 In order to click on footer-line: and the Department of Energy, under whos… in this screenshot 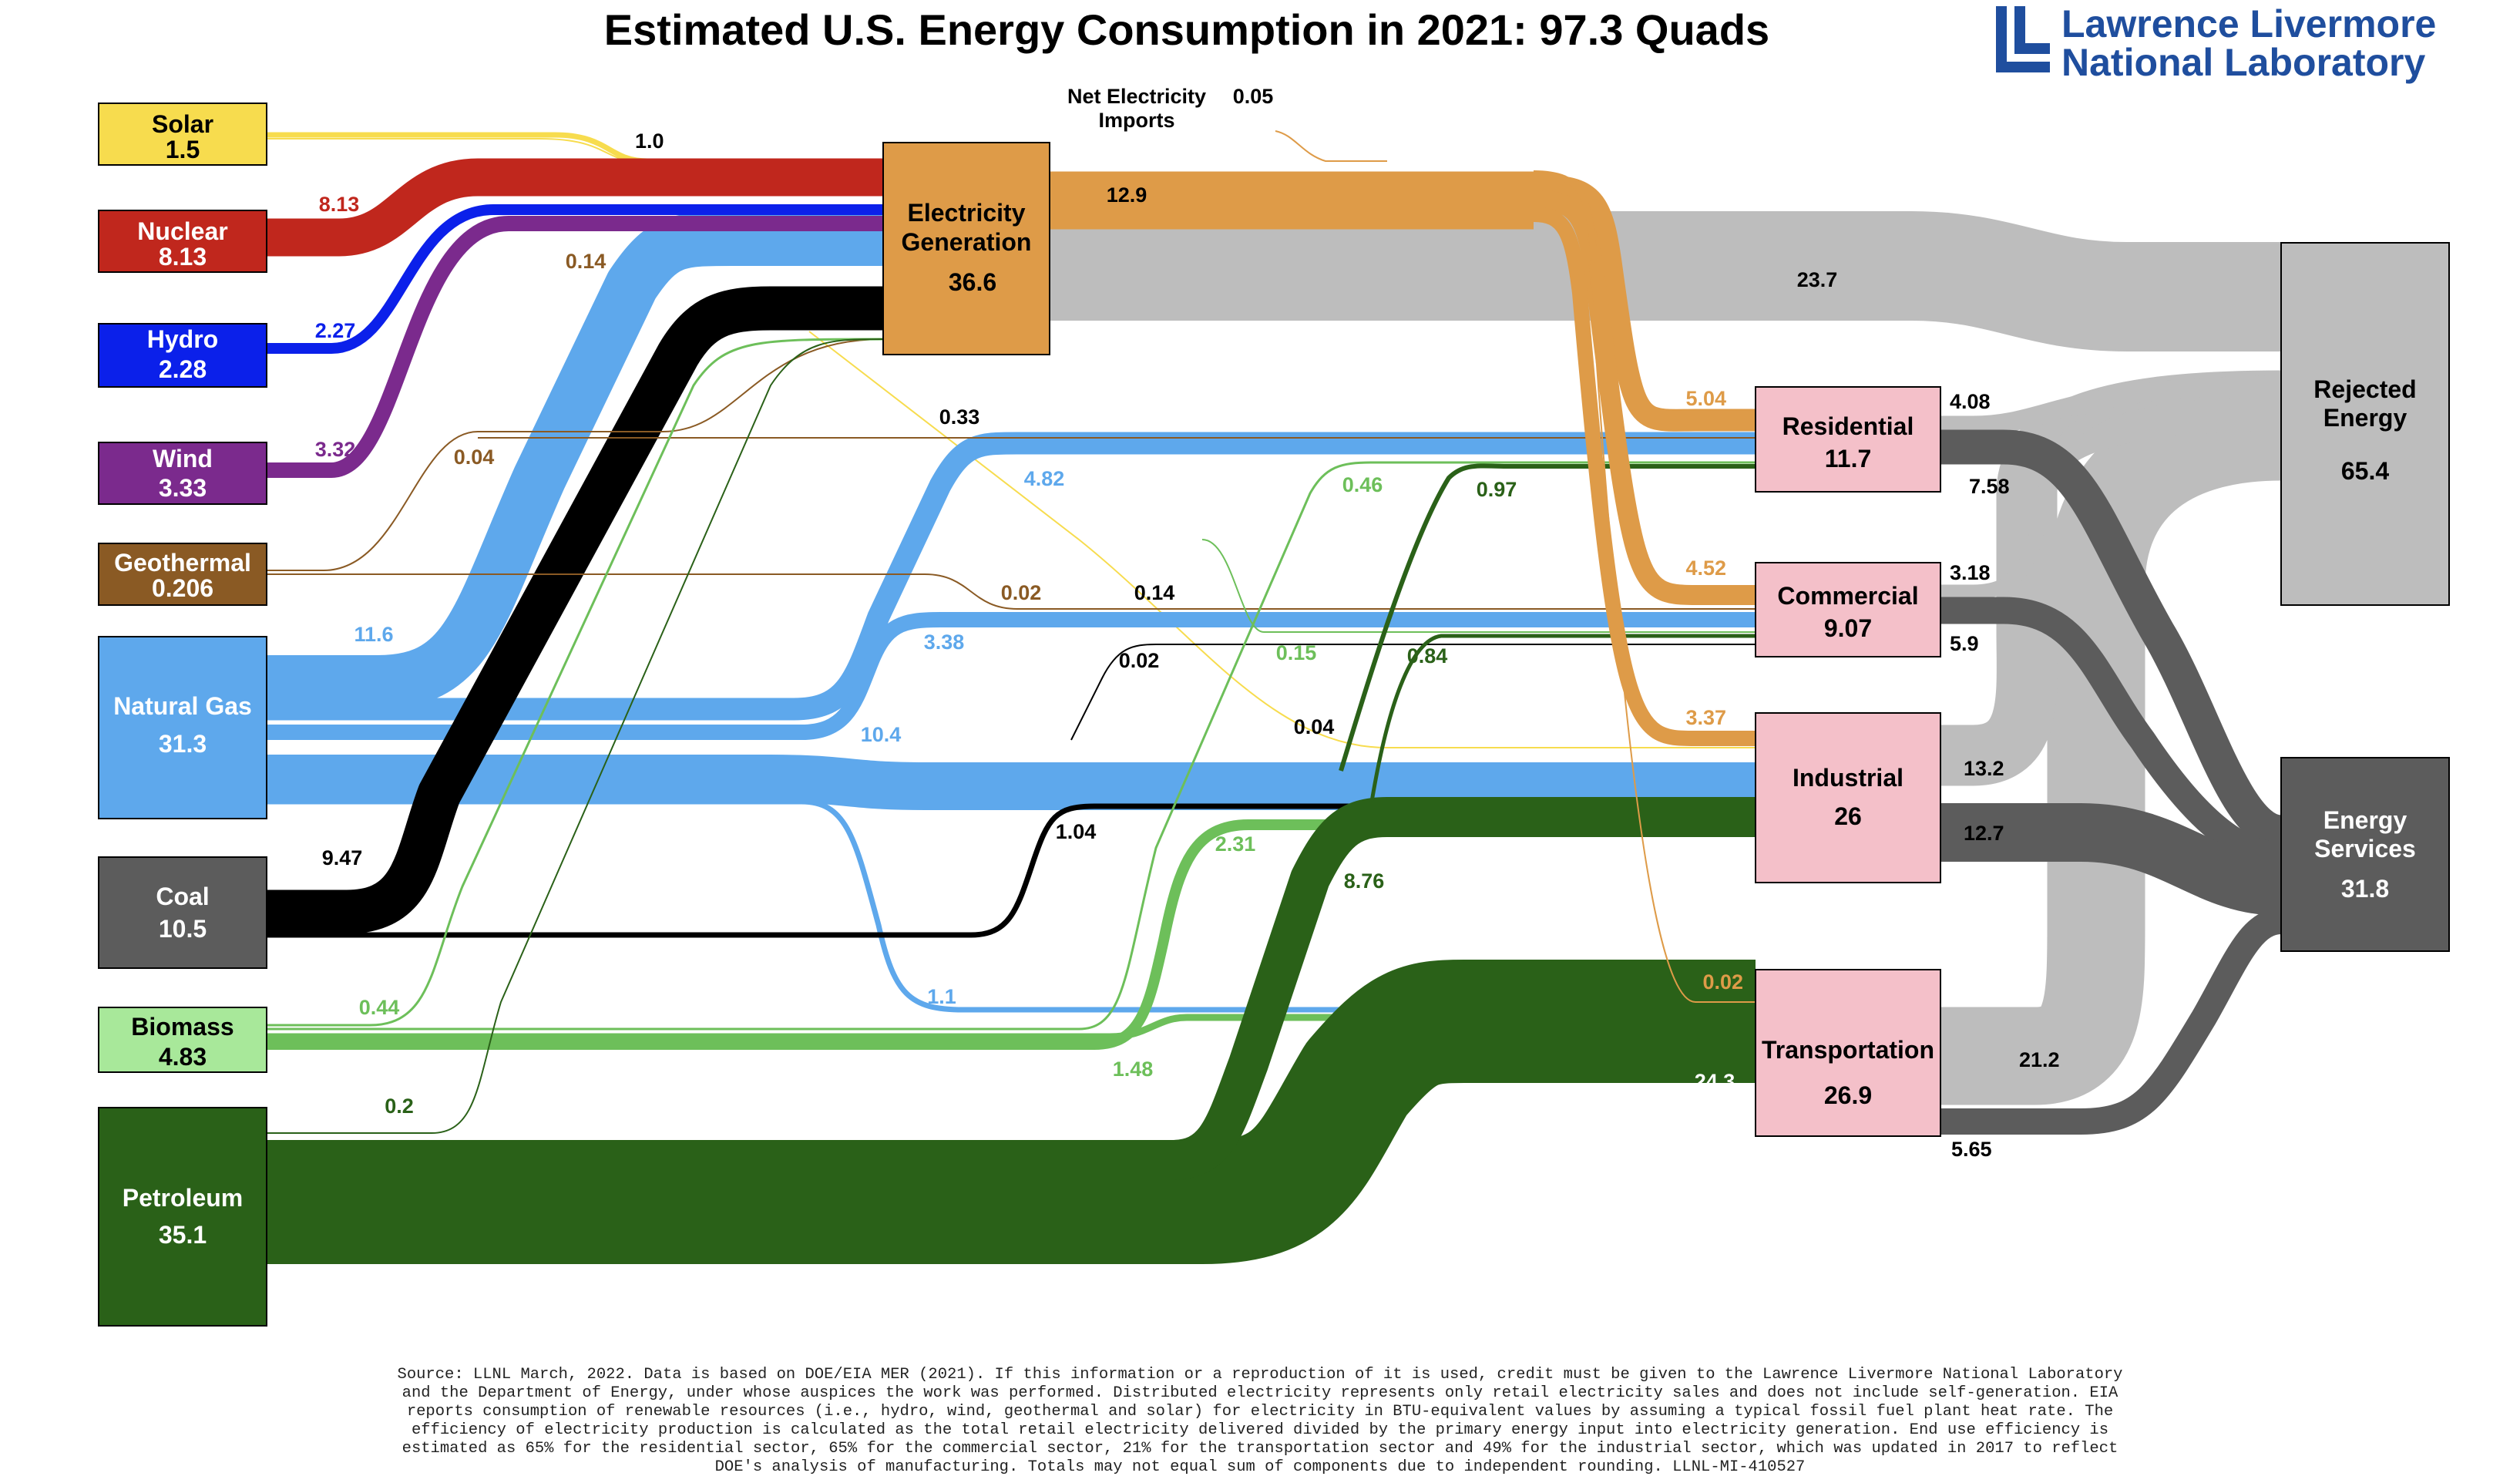, I will do `click(1260, 1393)`.